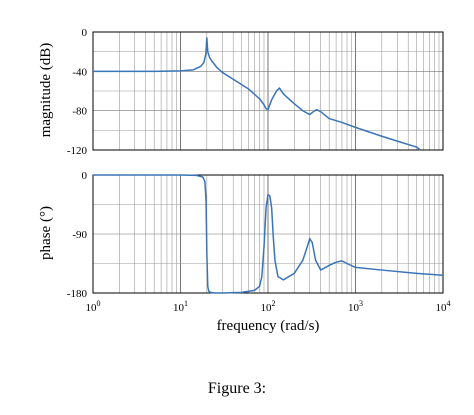 This screenshot has width=474, height=415. What do you see at coordinates (46, 233) in the screenshot?
I see `phase-axis-label: phase (°)` at bounding box center [46, 233].